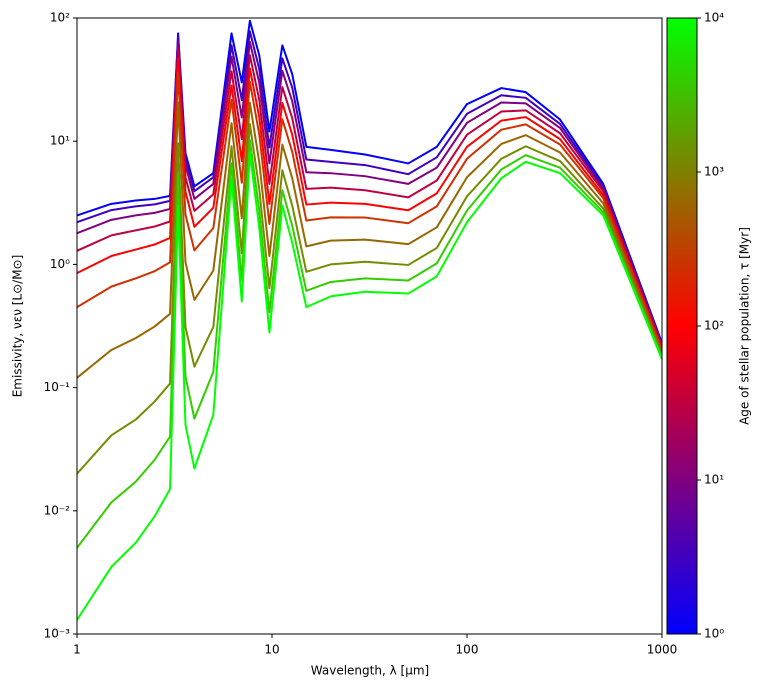  What do you see at coordinates (467, 650) in the screenshot?
I see `x-tick-label: 100` at bounding box center [467, 650].